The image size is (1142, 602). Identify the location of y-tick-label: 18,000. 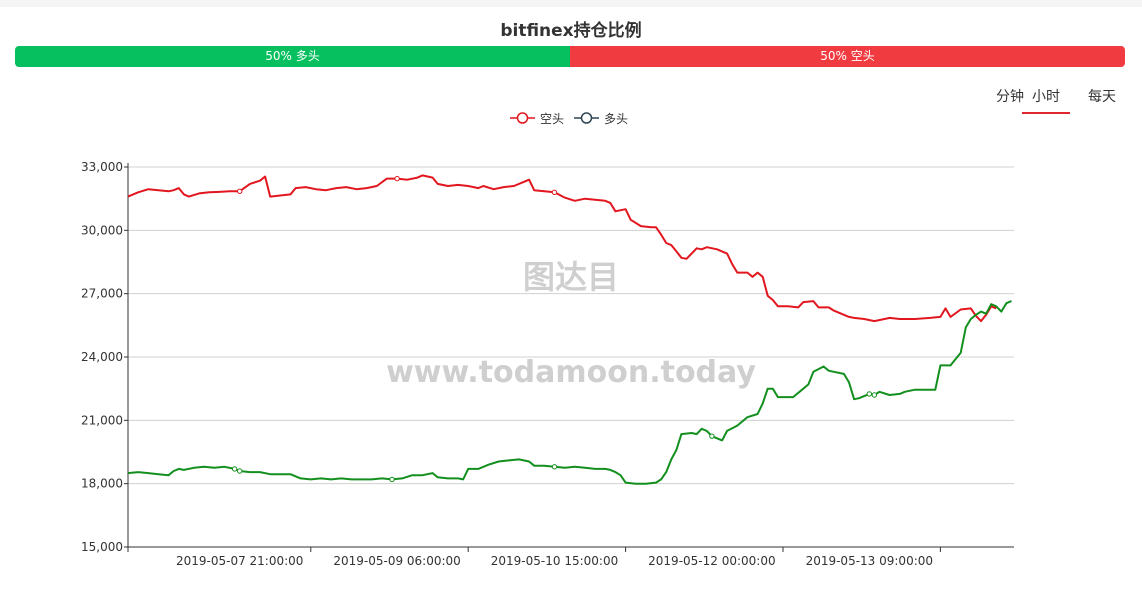
(102, 484).